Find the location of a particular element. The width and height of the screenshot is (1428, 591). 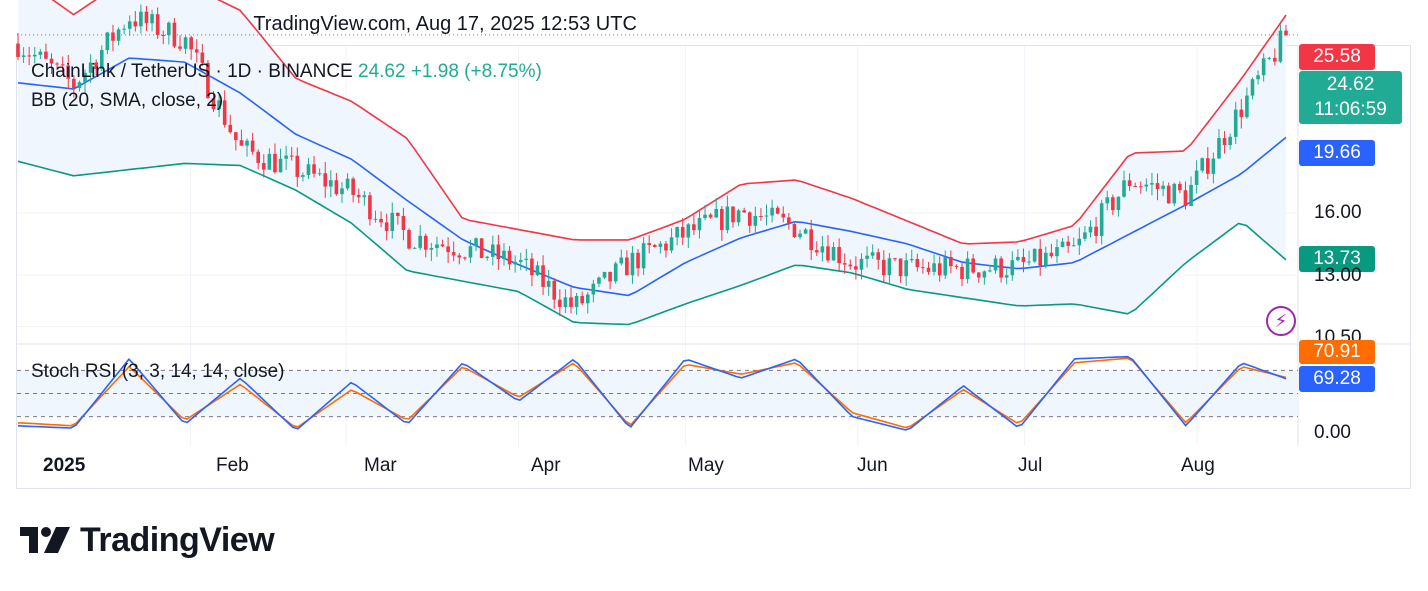

price-tick-13: 13.00 is located at coordinates (1338, 275).